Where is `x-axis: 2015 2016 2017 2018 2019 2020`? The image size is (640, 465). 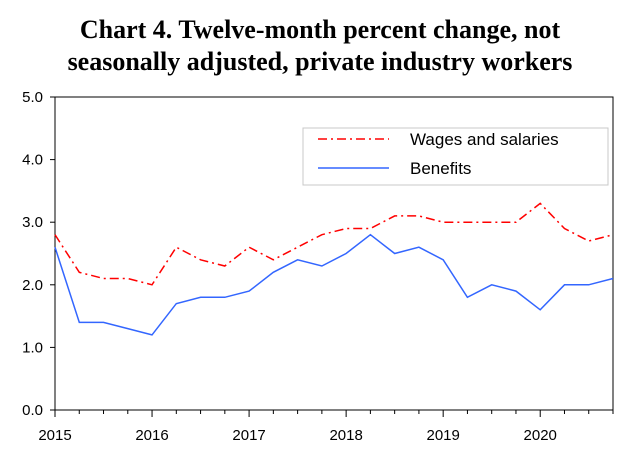 x-axis: 2015 2016 2017 2018 2019 2020 is located at coordinates (326, 427).